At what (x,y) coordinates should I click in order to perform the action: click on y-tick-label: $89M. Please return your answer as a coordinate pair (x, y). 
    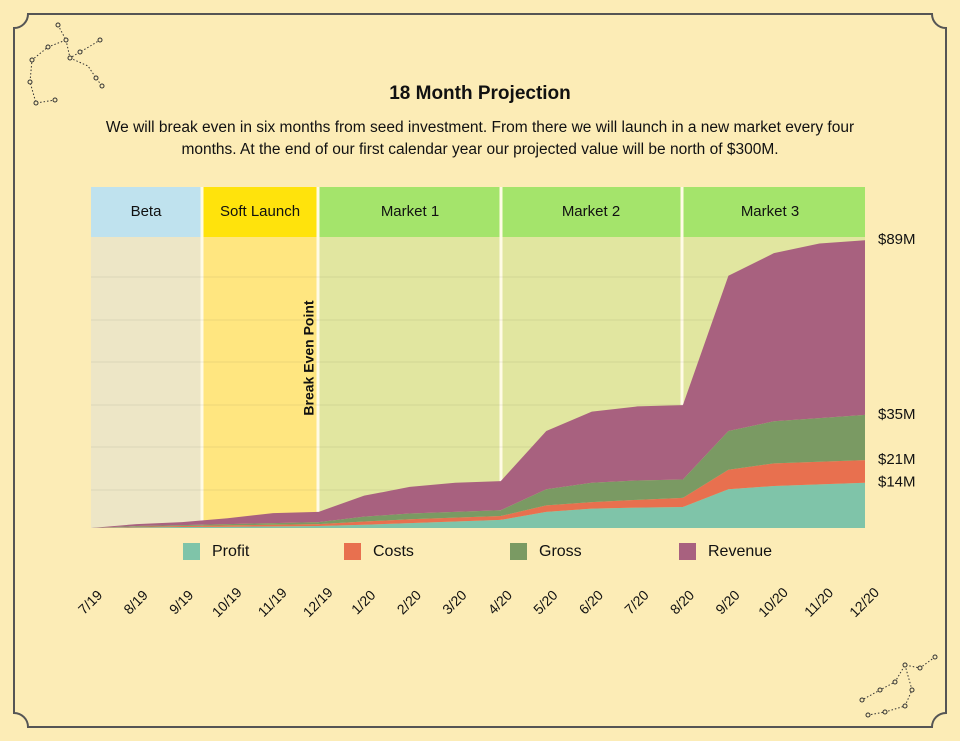
    Looking at the image, I should click on (897, 239).